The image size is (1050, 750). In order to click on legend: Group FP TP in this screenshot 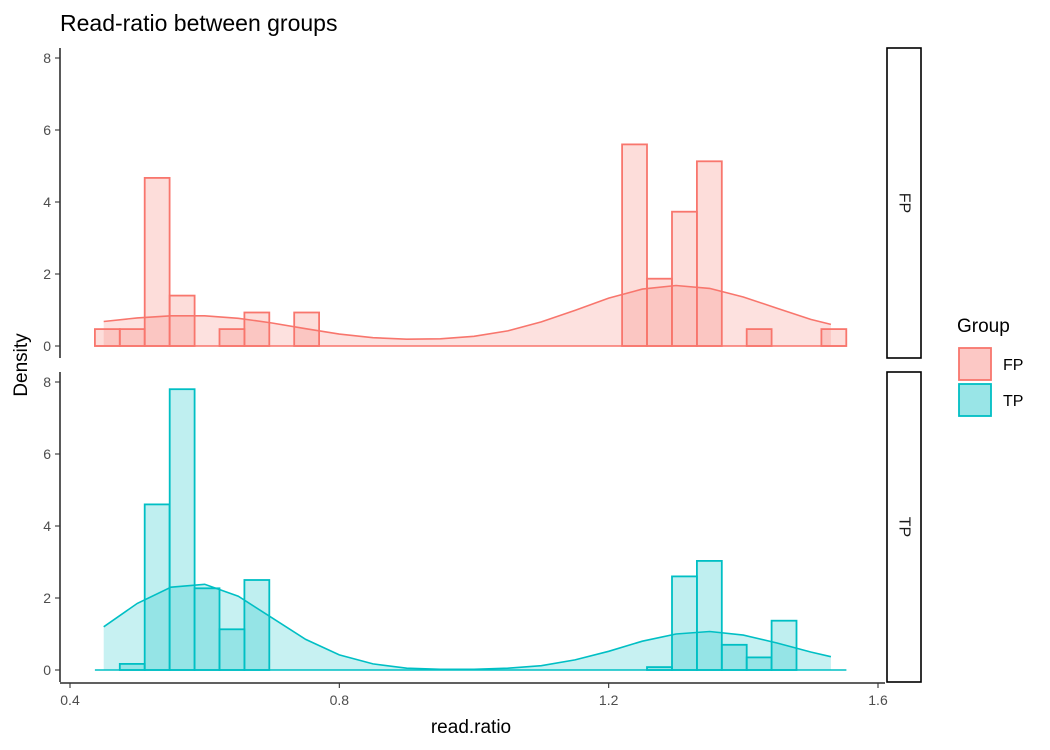, I will do `click(990, 366)`.